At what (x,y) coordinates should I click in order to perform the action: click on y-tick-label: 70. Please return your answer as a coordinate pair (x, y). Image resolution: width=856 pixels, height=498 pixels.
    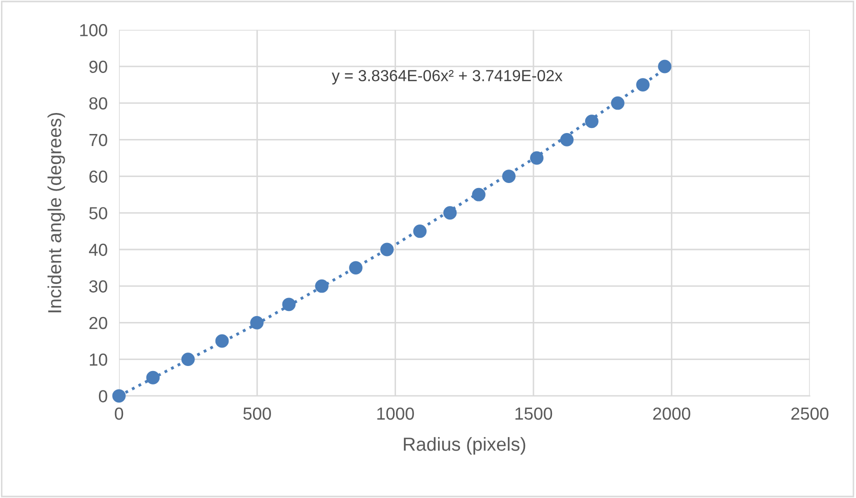
    Looking at the image, I should click on (98, 140).